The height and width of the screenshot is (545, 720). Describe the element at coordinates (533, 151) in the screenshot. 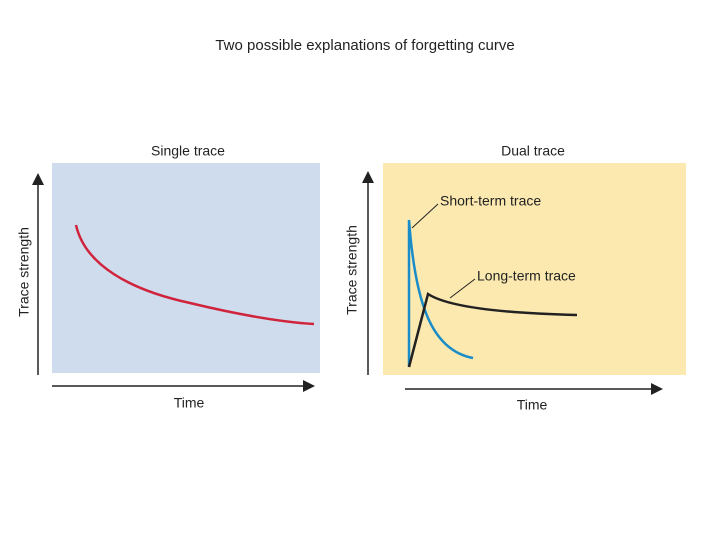

I see `panel-title: Dual trace` at that location.